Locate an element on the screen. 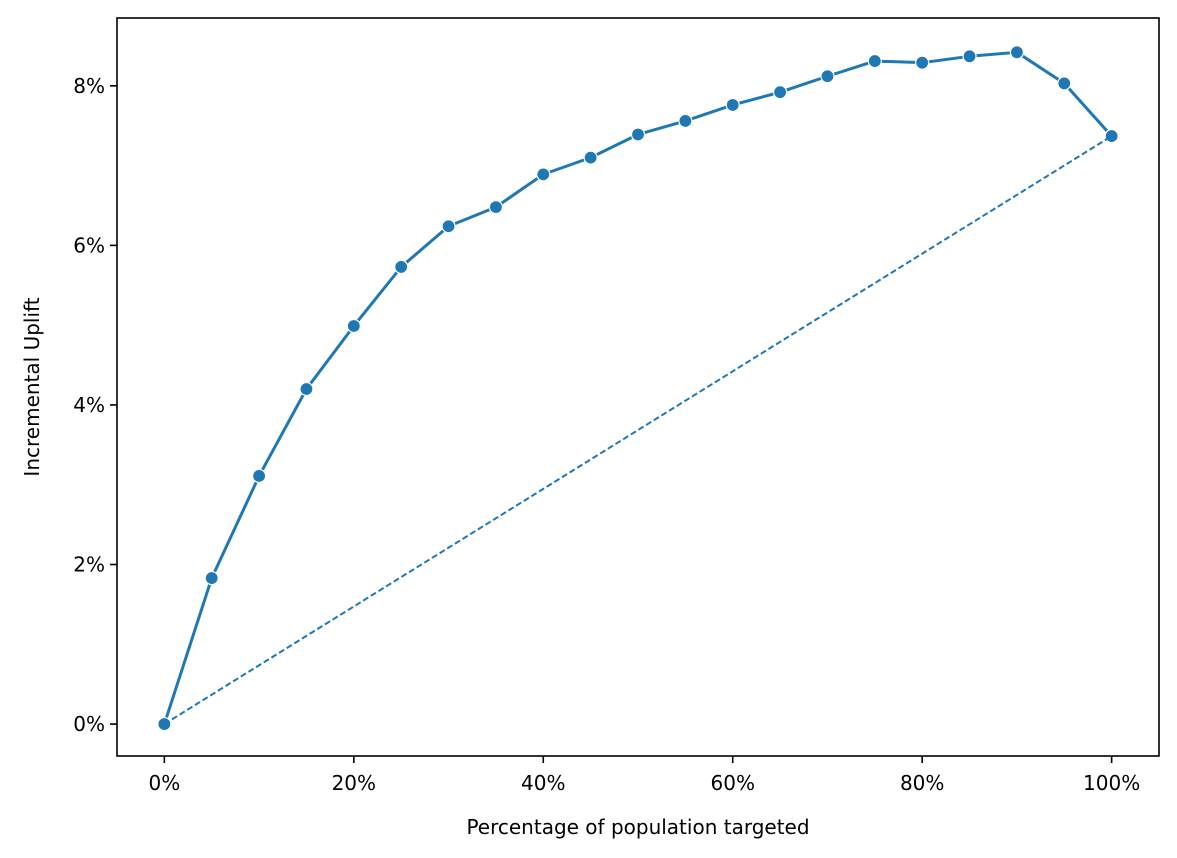 This screenshot has width=1177, height=858. y-tick-label: 2% is located at coordinates (89, 565).